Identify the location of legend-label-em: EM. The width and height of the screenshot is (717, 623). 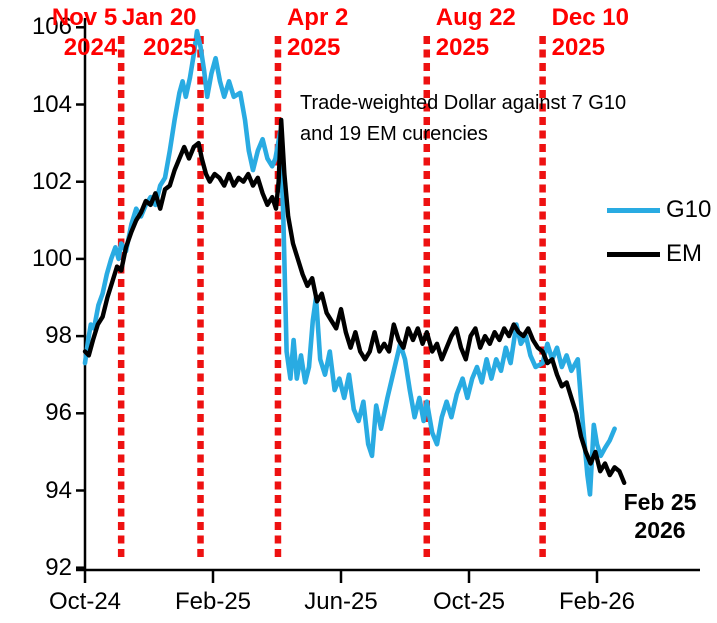
(684, 253).